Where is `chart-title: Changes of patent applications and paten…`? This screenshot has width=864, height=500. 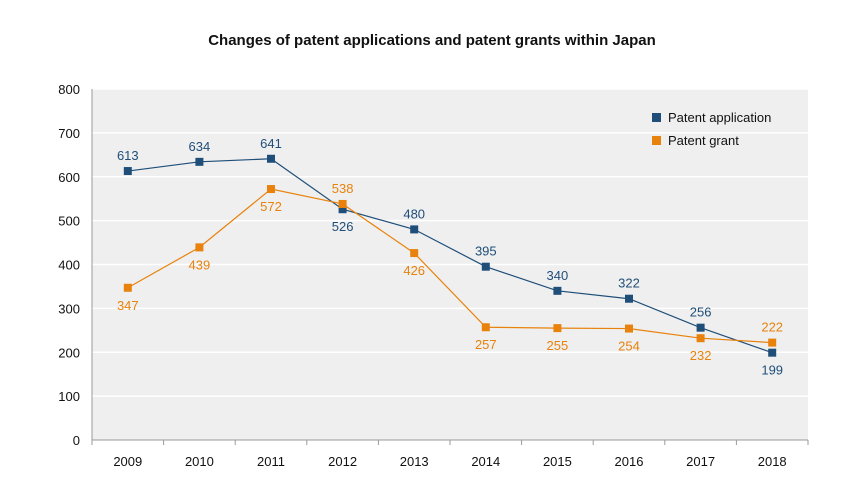 chart-title: Changes of patent applications and paten… is located at coordinates (432, 40).